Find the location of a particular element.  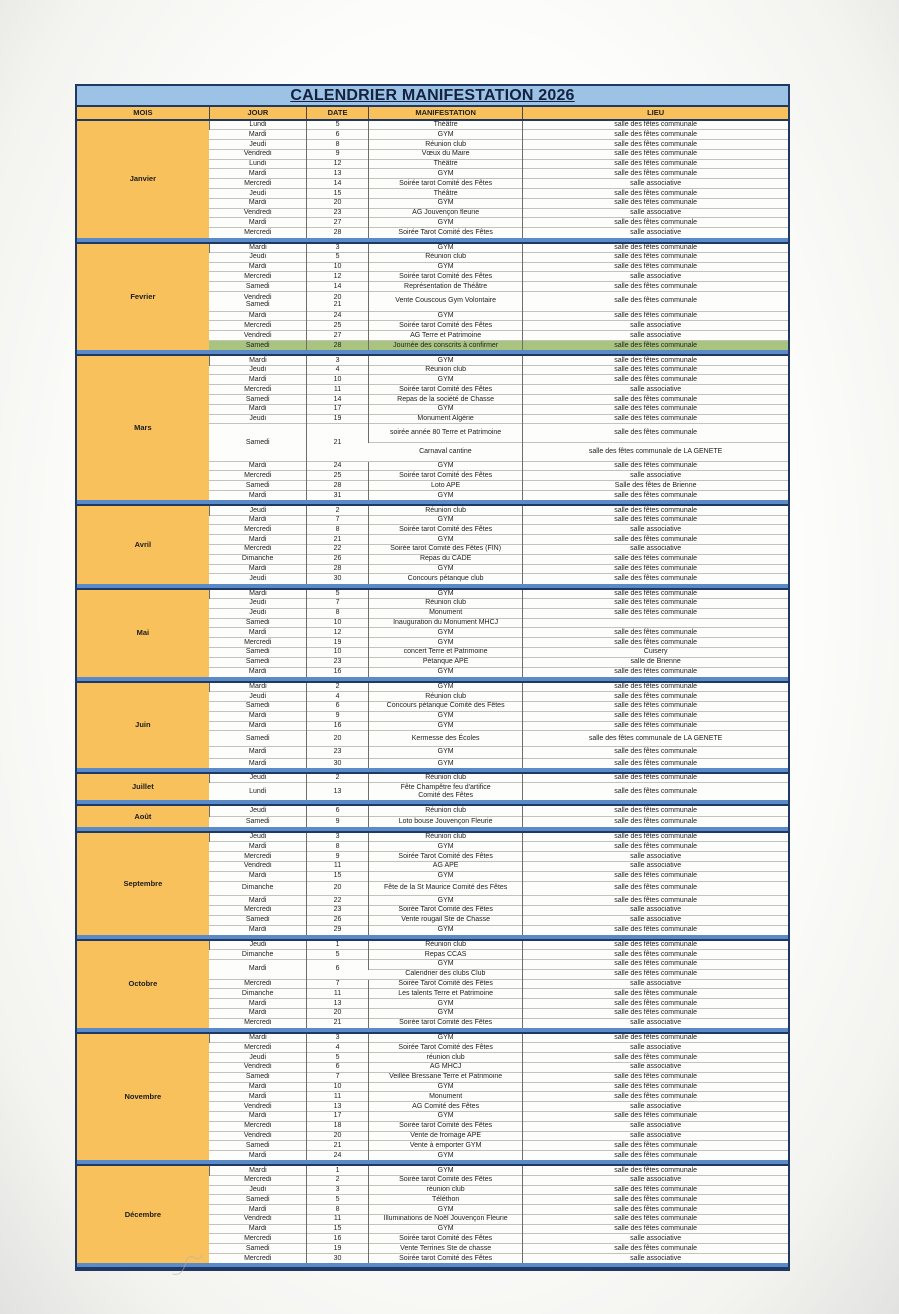

cell-date: 27 is located at coordinates (337, 222).